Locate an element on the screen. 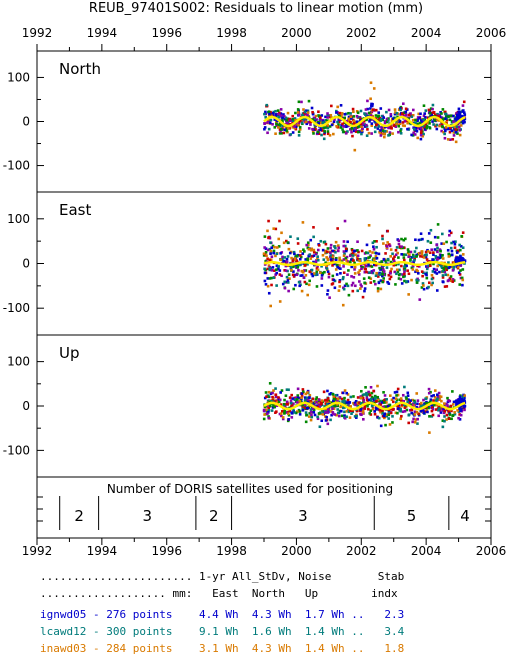 The width and height of the screenshot is (506, 657). x-tick-label: 2000 is located at coordinates (296, 551).